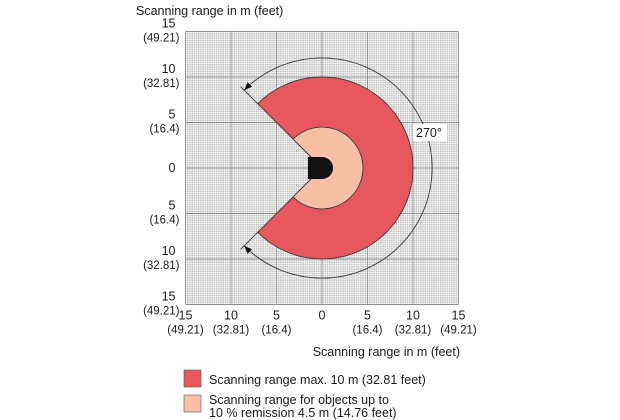 The width and height of the screenshot is (620, 420). Describe the element at coordinates (317, 380) in the screenshot. I see `legend-label: Scanning range max. 10 m (32.81 feet)` at that location.